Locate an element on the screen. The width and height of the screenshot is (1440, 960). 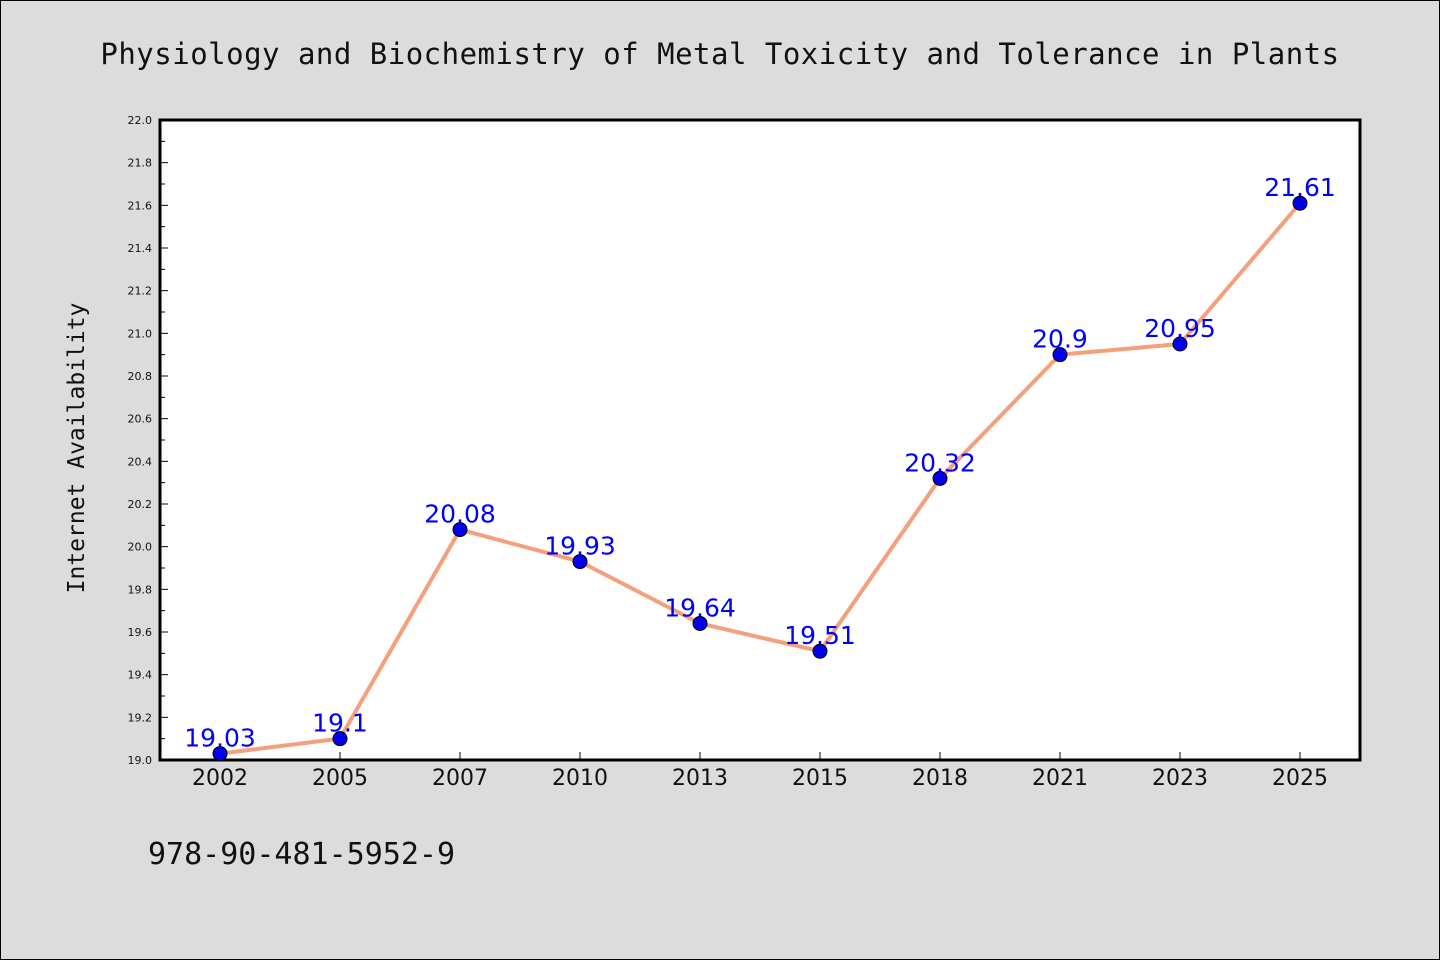
x-axis-ticks: 2002 2005 2007 2010 2013 2015 2018 2021 2023 2025 is located at coordinates (760, 771).